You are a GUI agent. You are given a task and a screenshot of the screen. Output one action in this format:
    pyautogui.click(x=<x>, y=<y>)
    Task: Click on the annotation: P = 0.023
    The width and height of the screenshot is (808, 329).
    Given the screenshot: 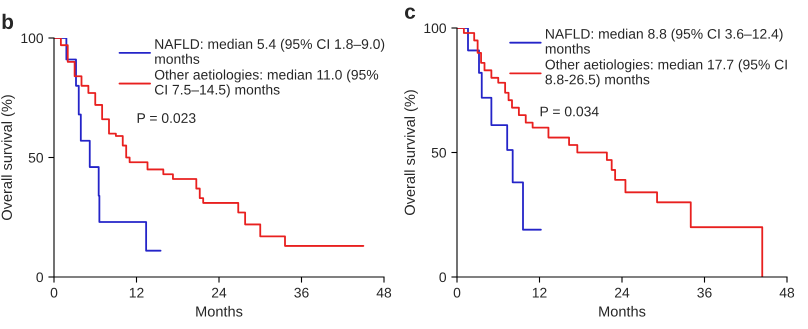 What is the action you would take?
    pyautogui.click(x=167, y=118)
    